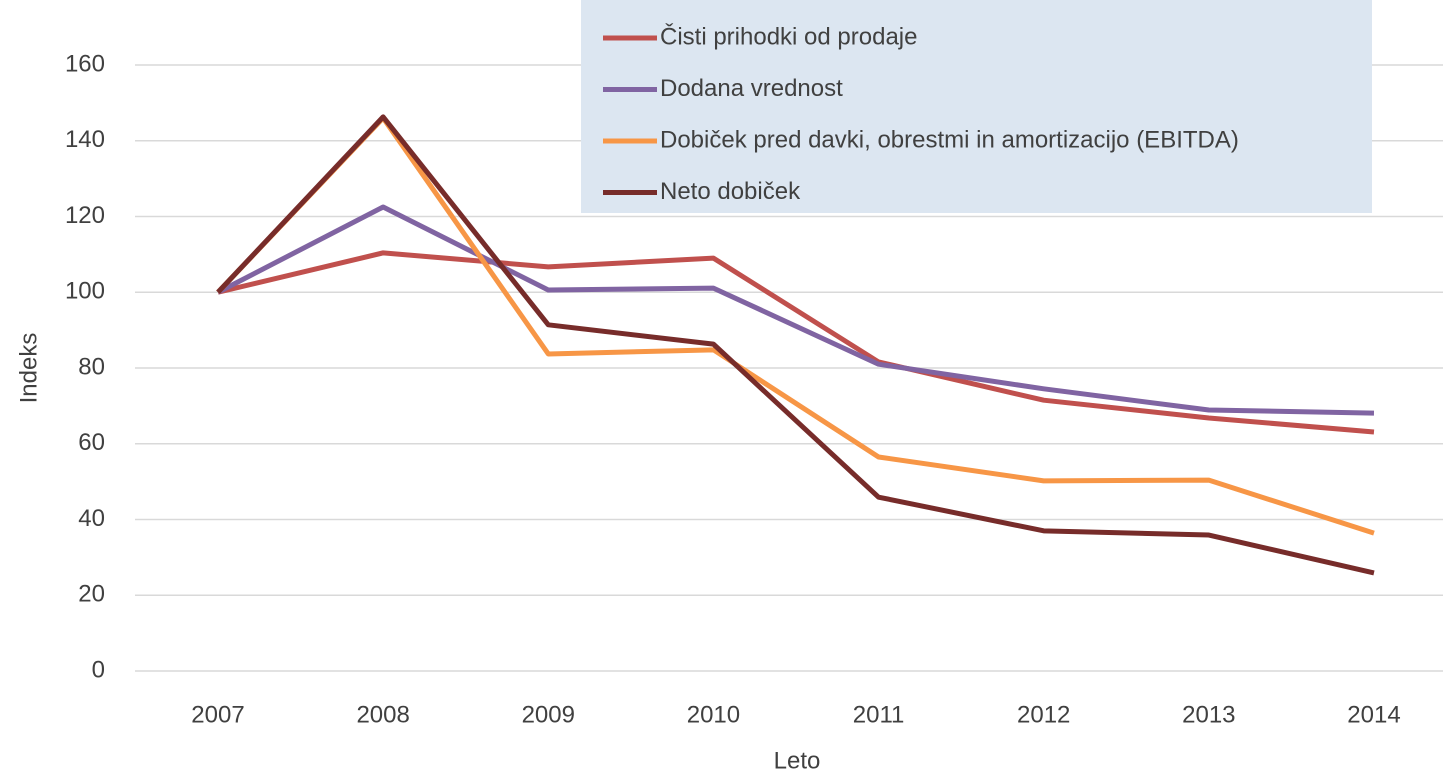  I want to click on x-tick-label: 2013, so click(1208, 714).